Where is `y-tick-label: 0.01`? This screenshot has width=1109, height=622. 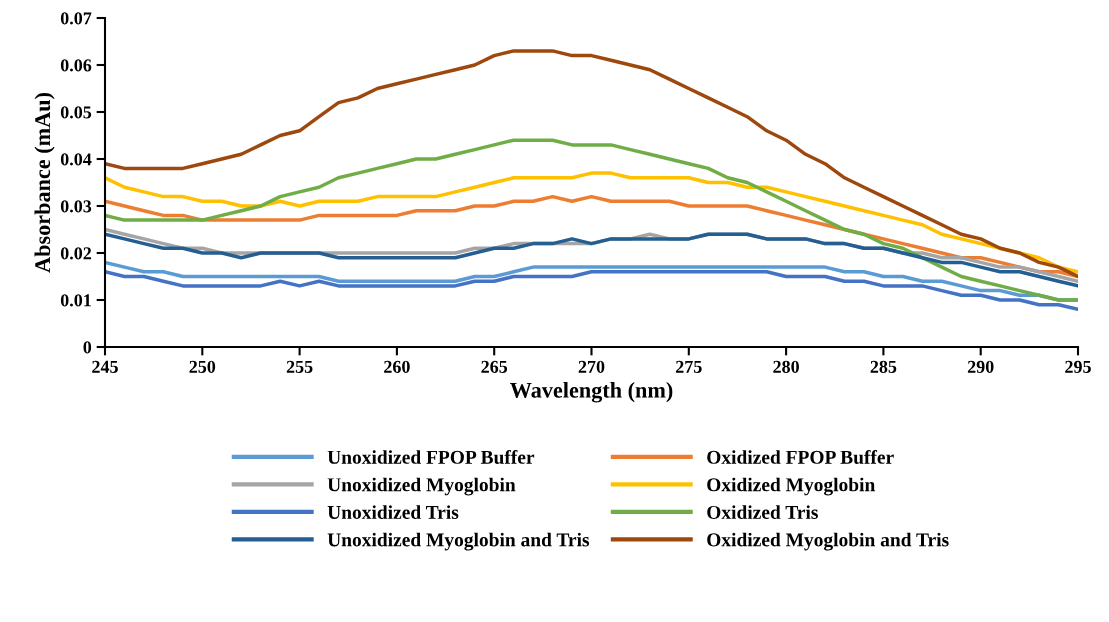
y-tick-label: 0.01 is located at coordinates (75, 300).